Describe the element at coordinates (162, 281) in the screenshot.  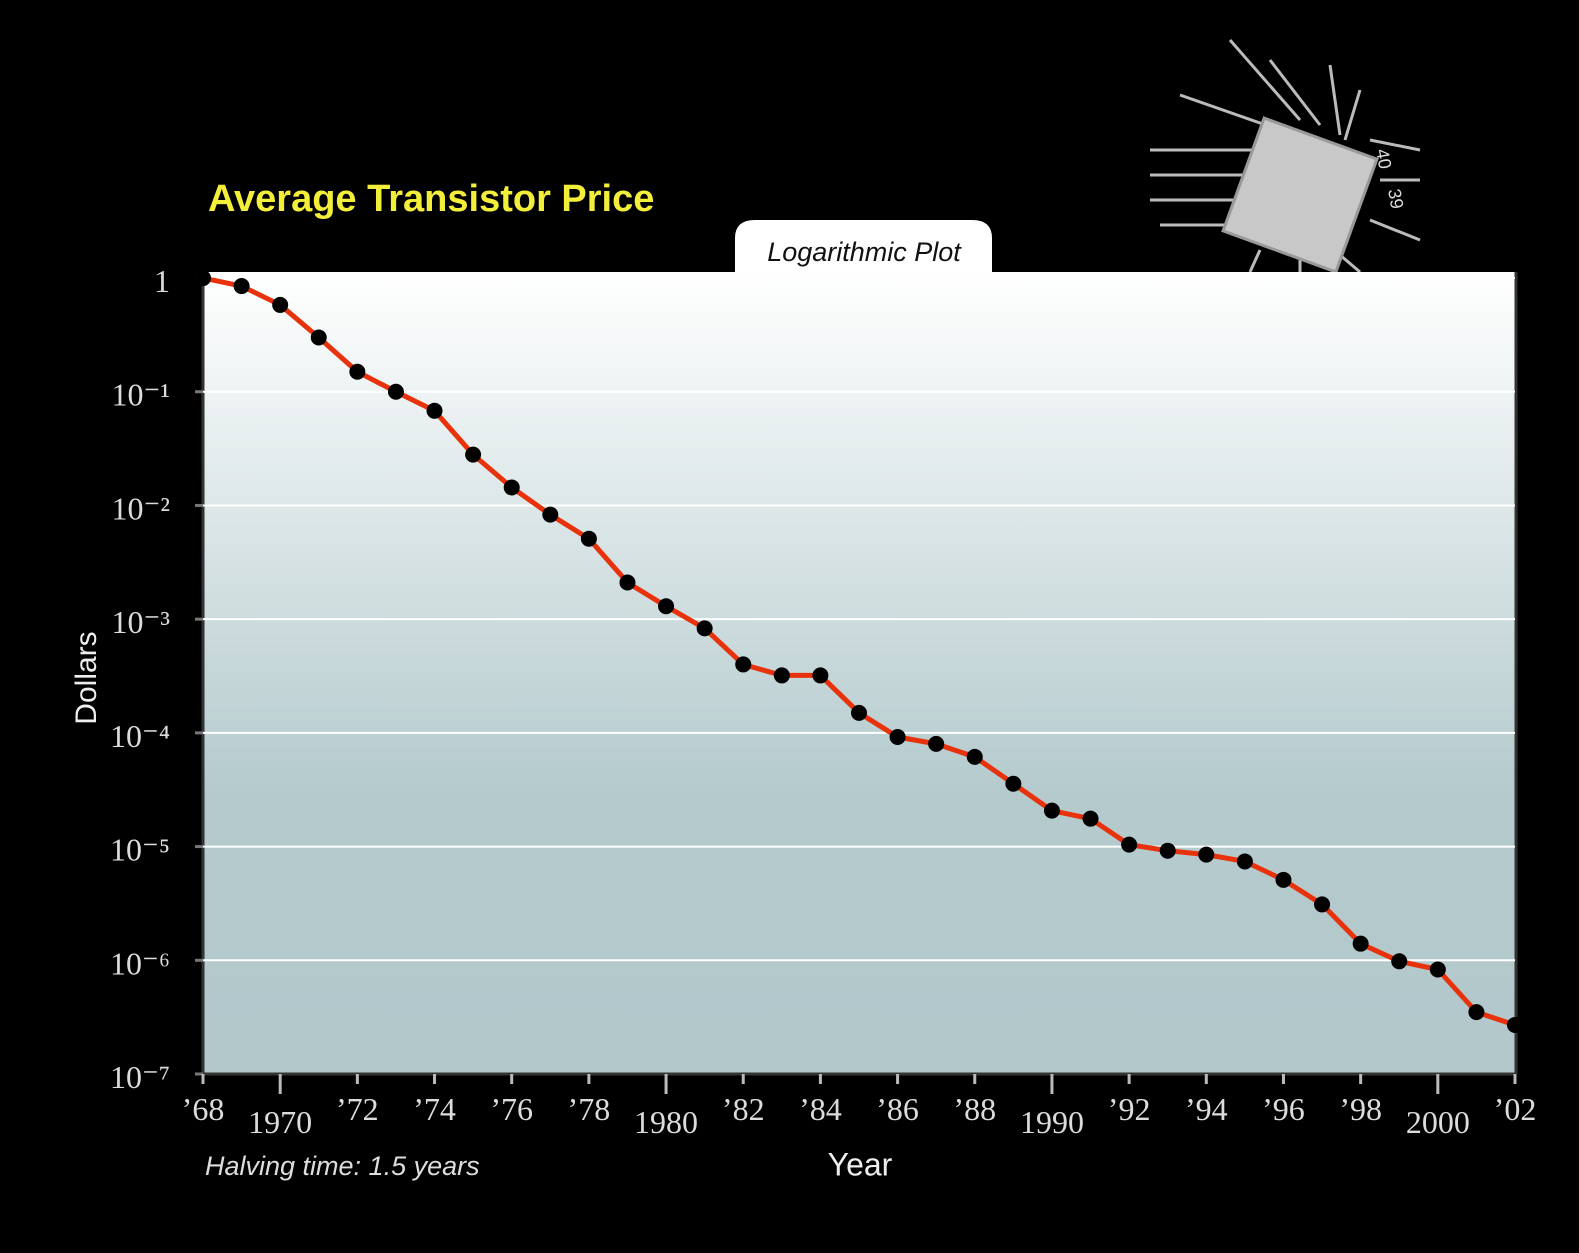
I see `y-tick-label: 1` at that location.